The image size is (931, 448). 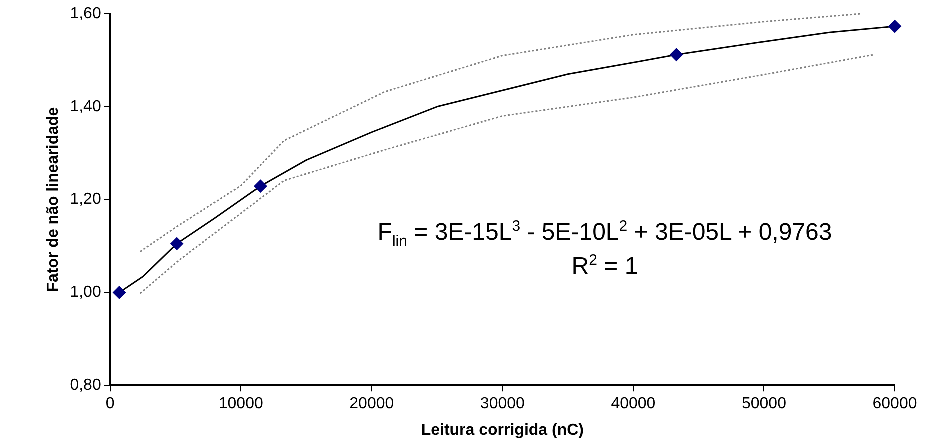 I want to click on y-tick-label: 0,80, so click(x=86, y=385).